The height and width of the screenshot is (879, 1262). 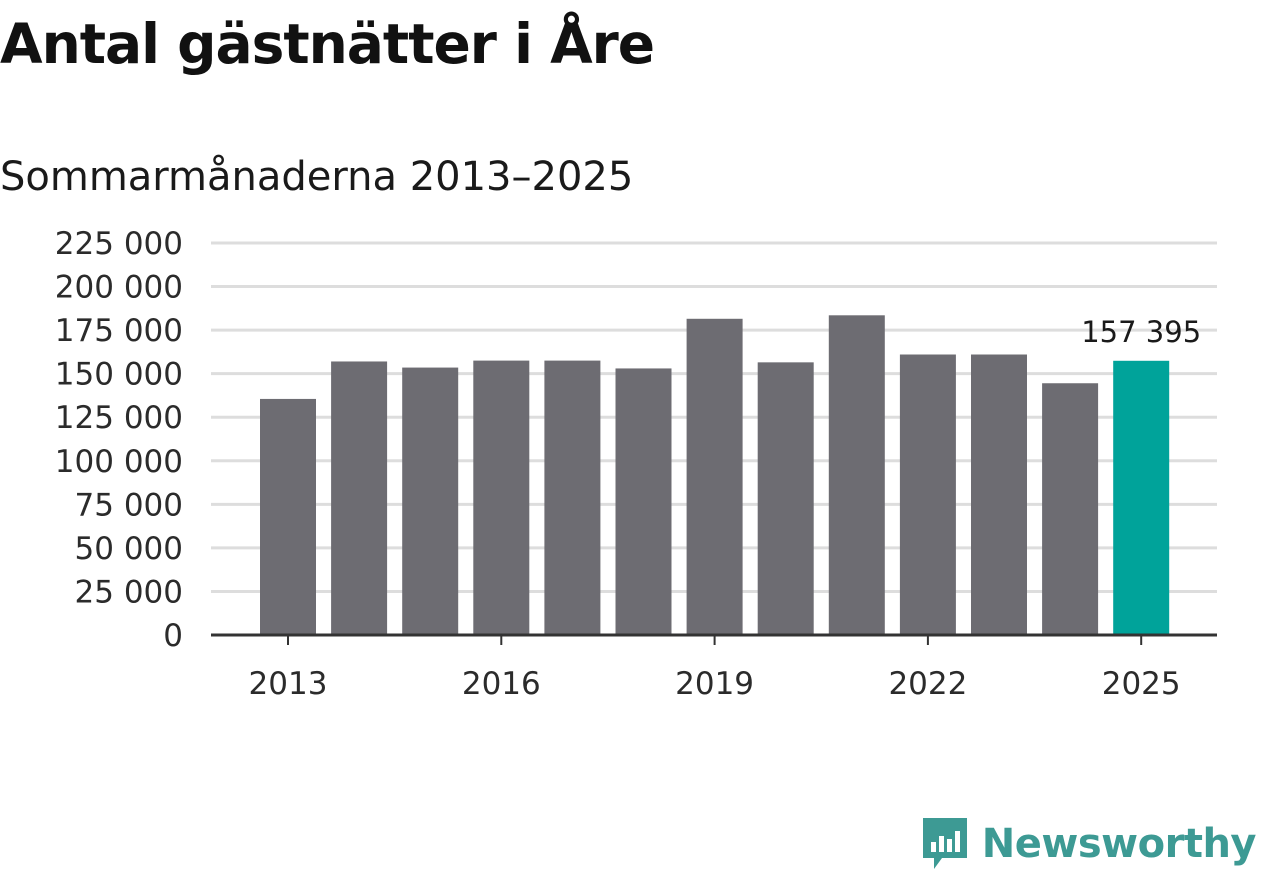 I want to click on bar-2019, so click(x=714, y=476).